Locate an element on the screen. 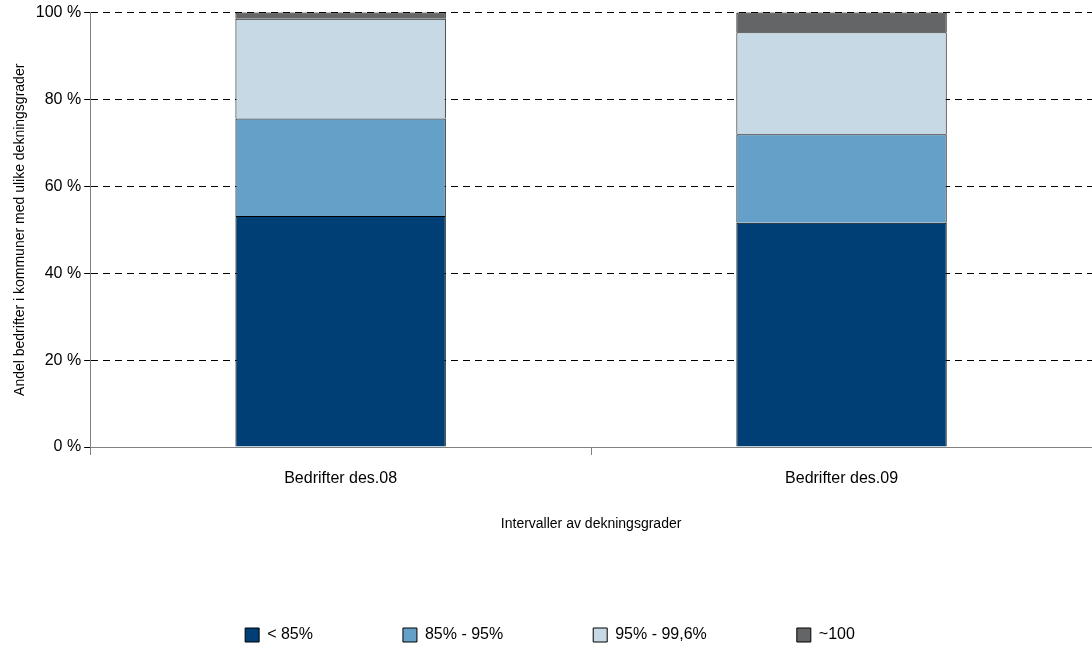 This screenshot has width=1092, height=661. y-tick-label: 80 % is located at coordinates (63, 98).